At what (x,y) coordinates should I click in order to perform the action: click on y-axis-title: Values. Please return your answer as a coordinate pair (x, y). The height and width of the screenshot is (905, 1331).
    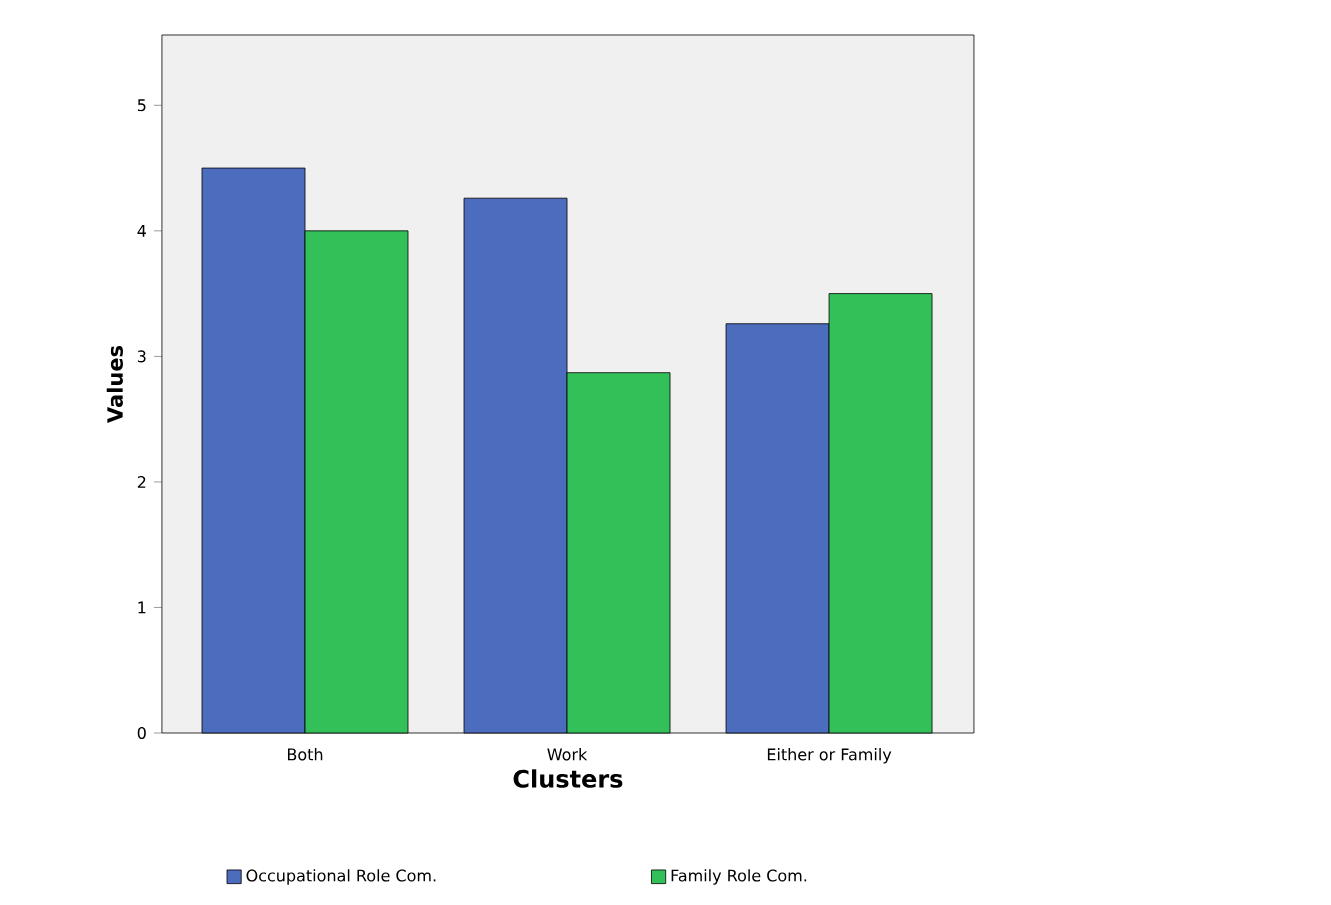
    Looking at the image, I should click on (114, 384).